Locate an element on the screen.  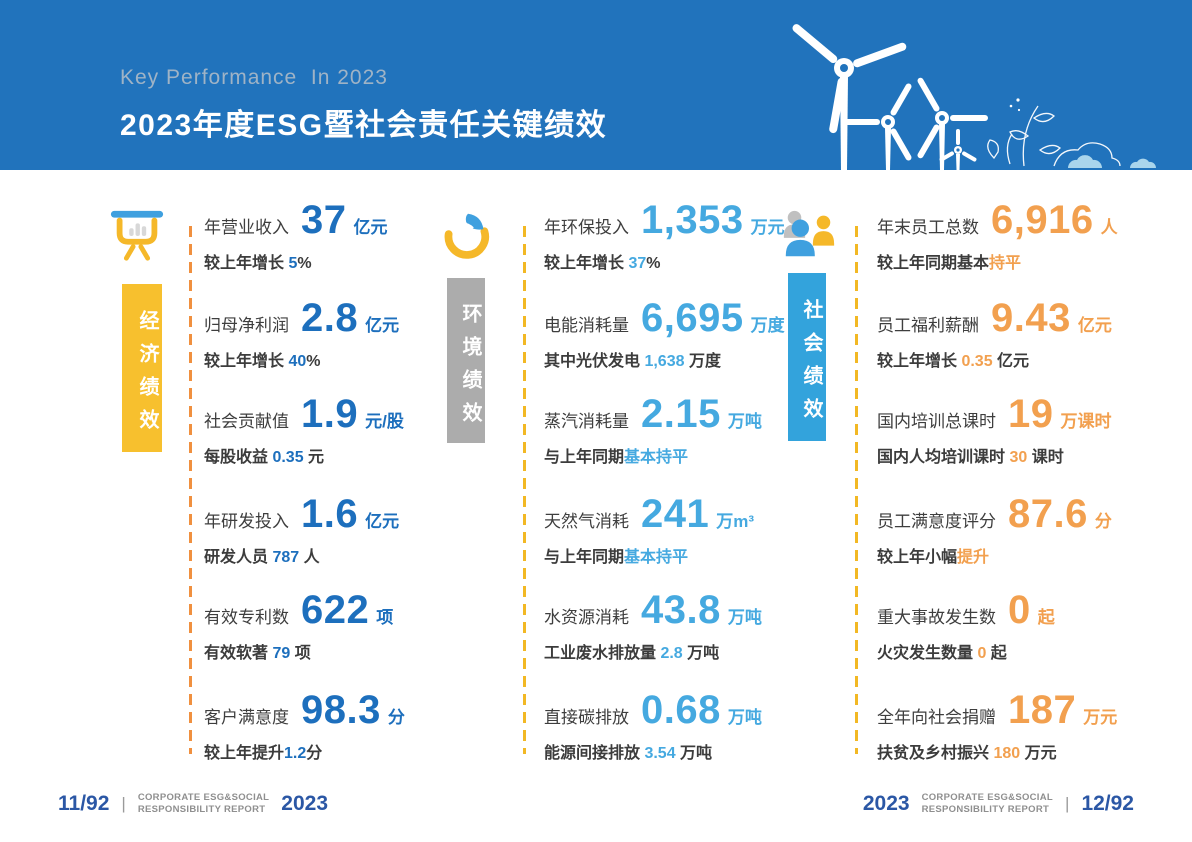
metric-sub-text: 亿元 is located at coordinates (1011, 361).